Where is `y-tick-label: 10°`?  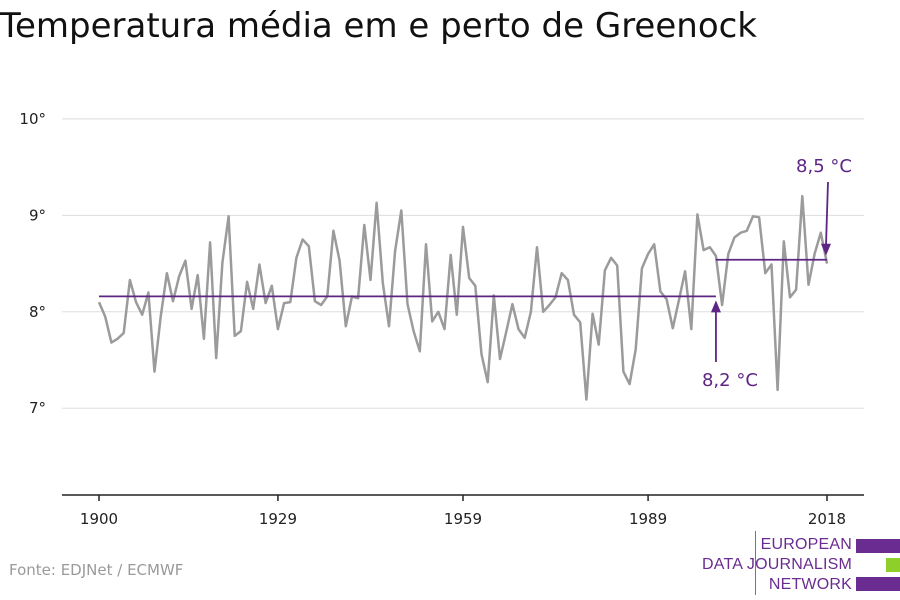
y-tick-label: 10° is located at coordinates (32, 119).